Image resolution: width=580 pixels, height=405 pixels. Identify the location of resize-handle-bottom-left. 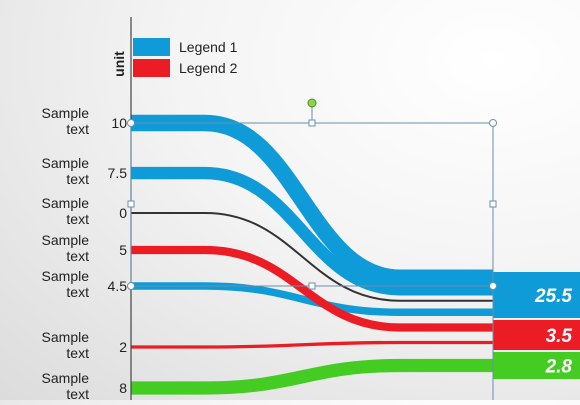
(131, 286).